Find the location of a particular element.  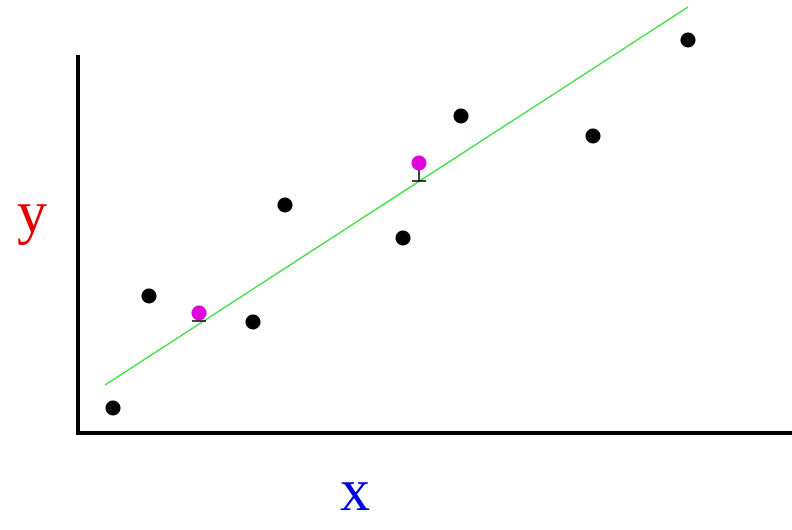

highlighted-points is located at coordinates (309, 238).